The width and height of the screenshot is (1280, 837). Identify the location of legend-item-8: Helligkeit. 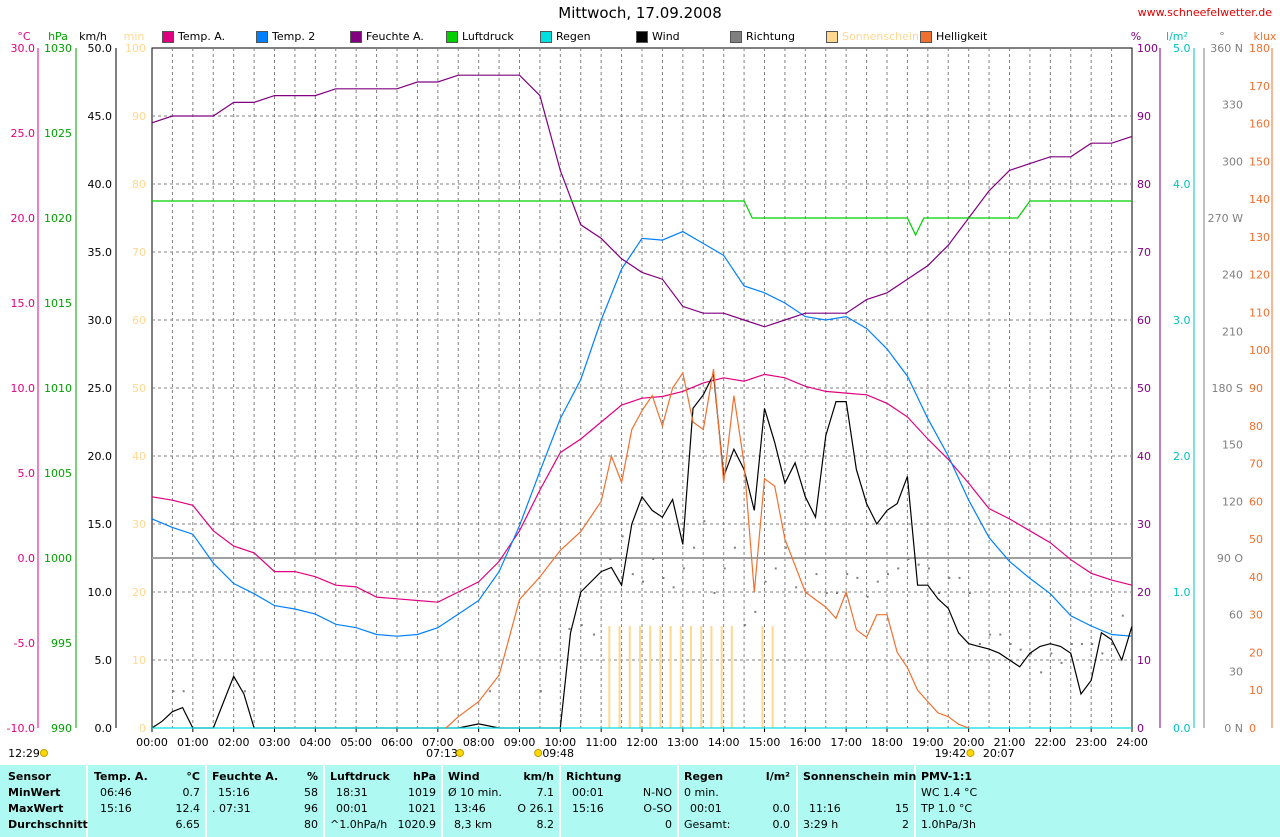
(953, 36).